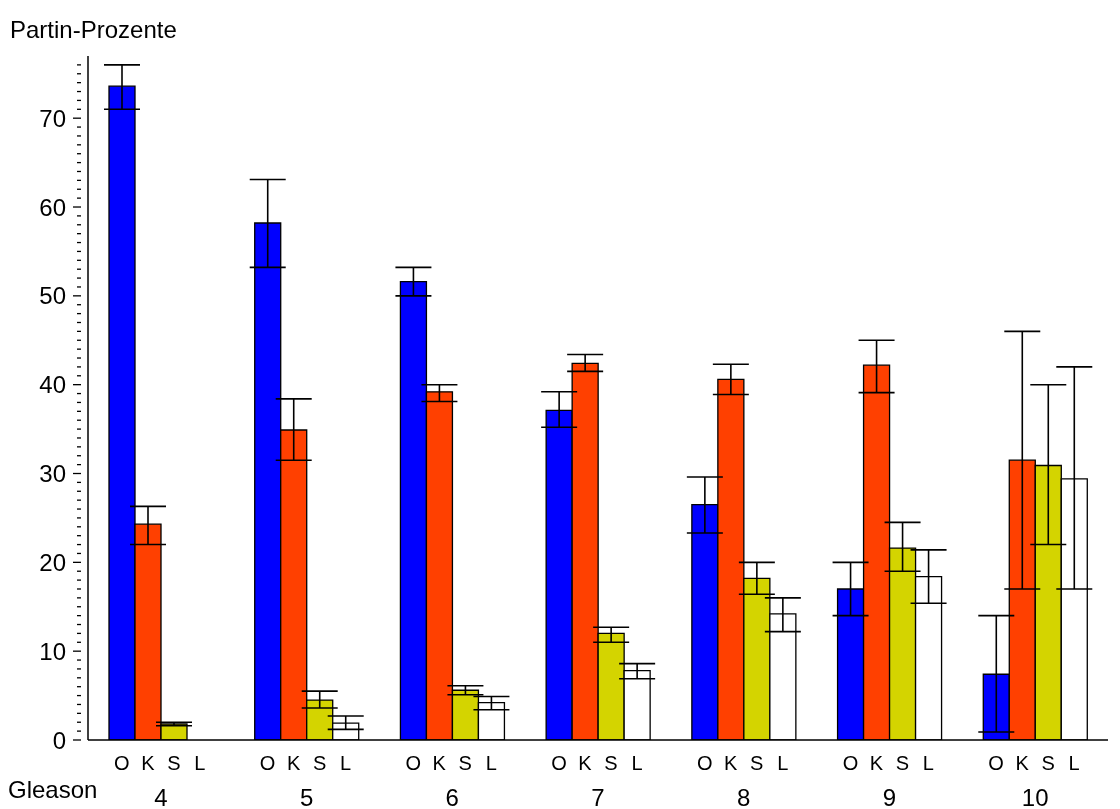 The image size is (1120, 809). What do you see at coordinates (59, 740) in the screenshot?
I see `y-tick-label: 0` at bounding box center [59, 740].